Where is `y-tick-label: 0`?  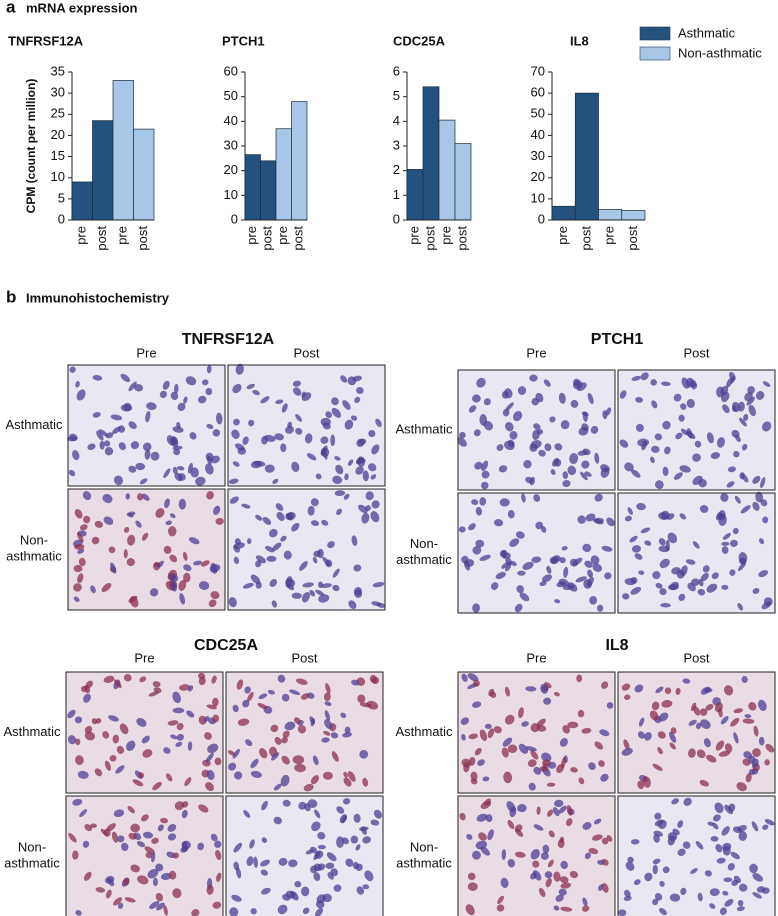 y-tick-label: 0 is located at coordinates (61, 218).